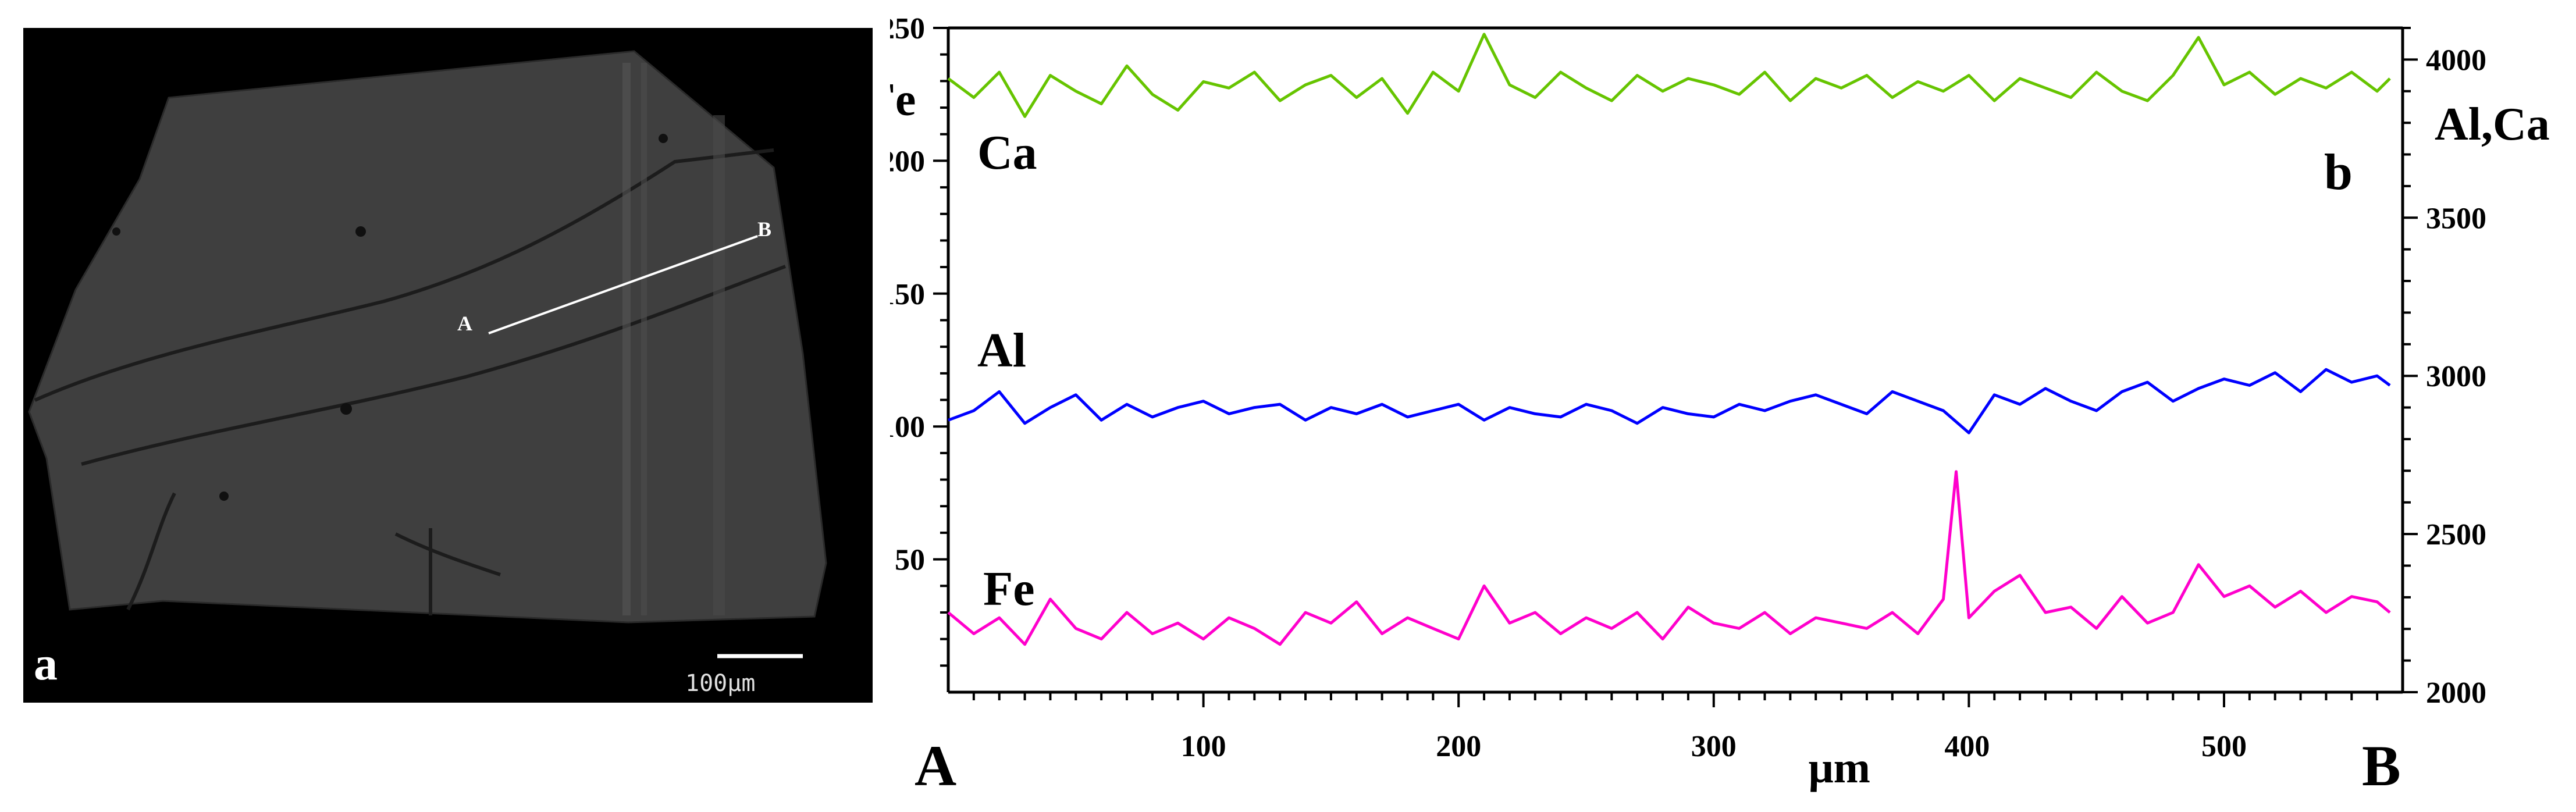 The image size is (2576, 812). I want to click on left-tick-label: 50, so click(910, 560).